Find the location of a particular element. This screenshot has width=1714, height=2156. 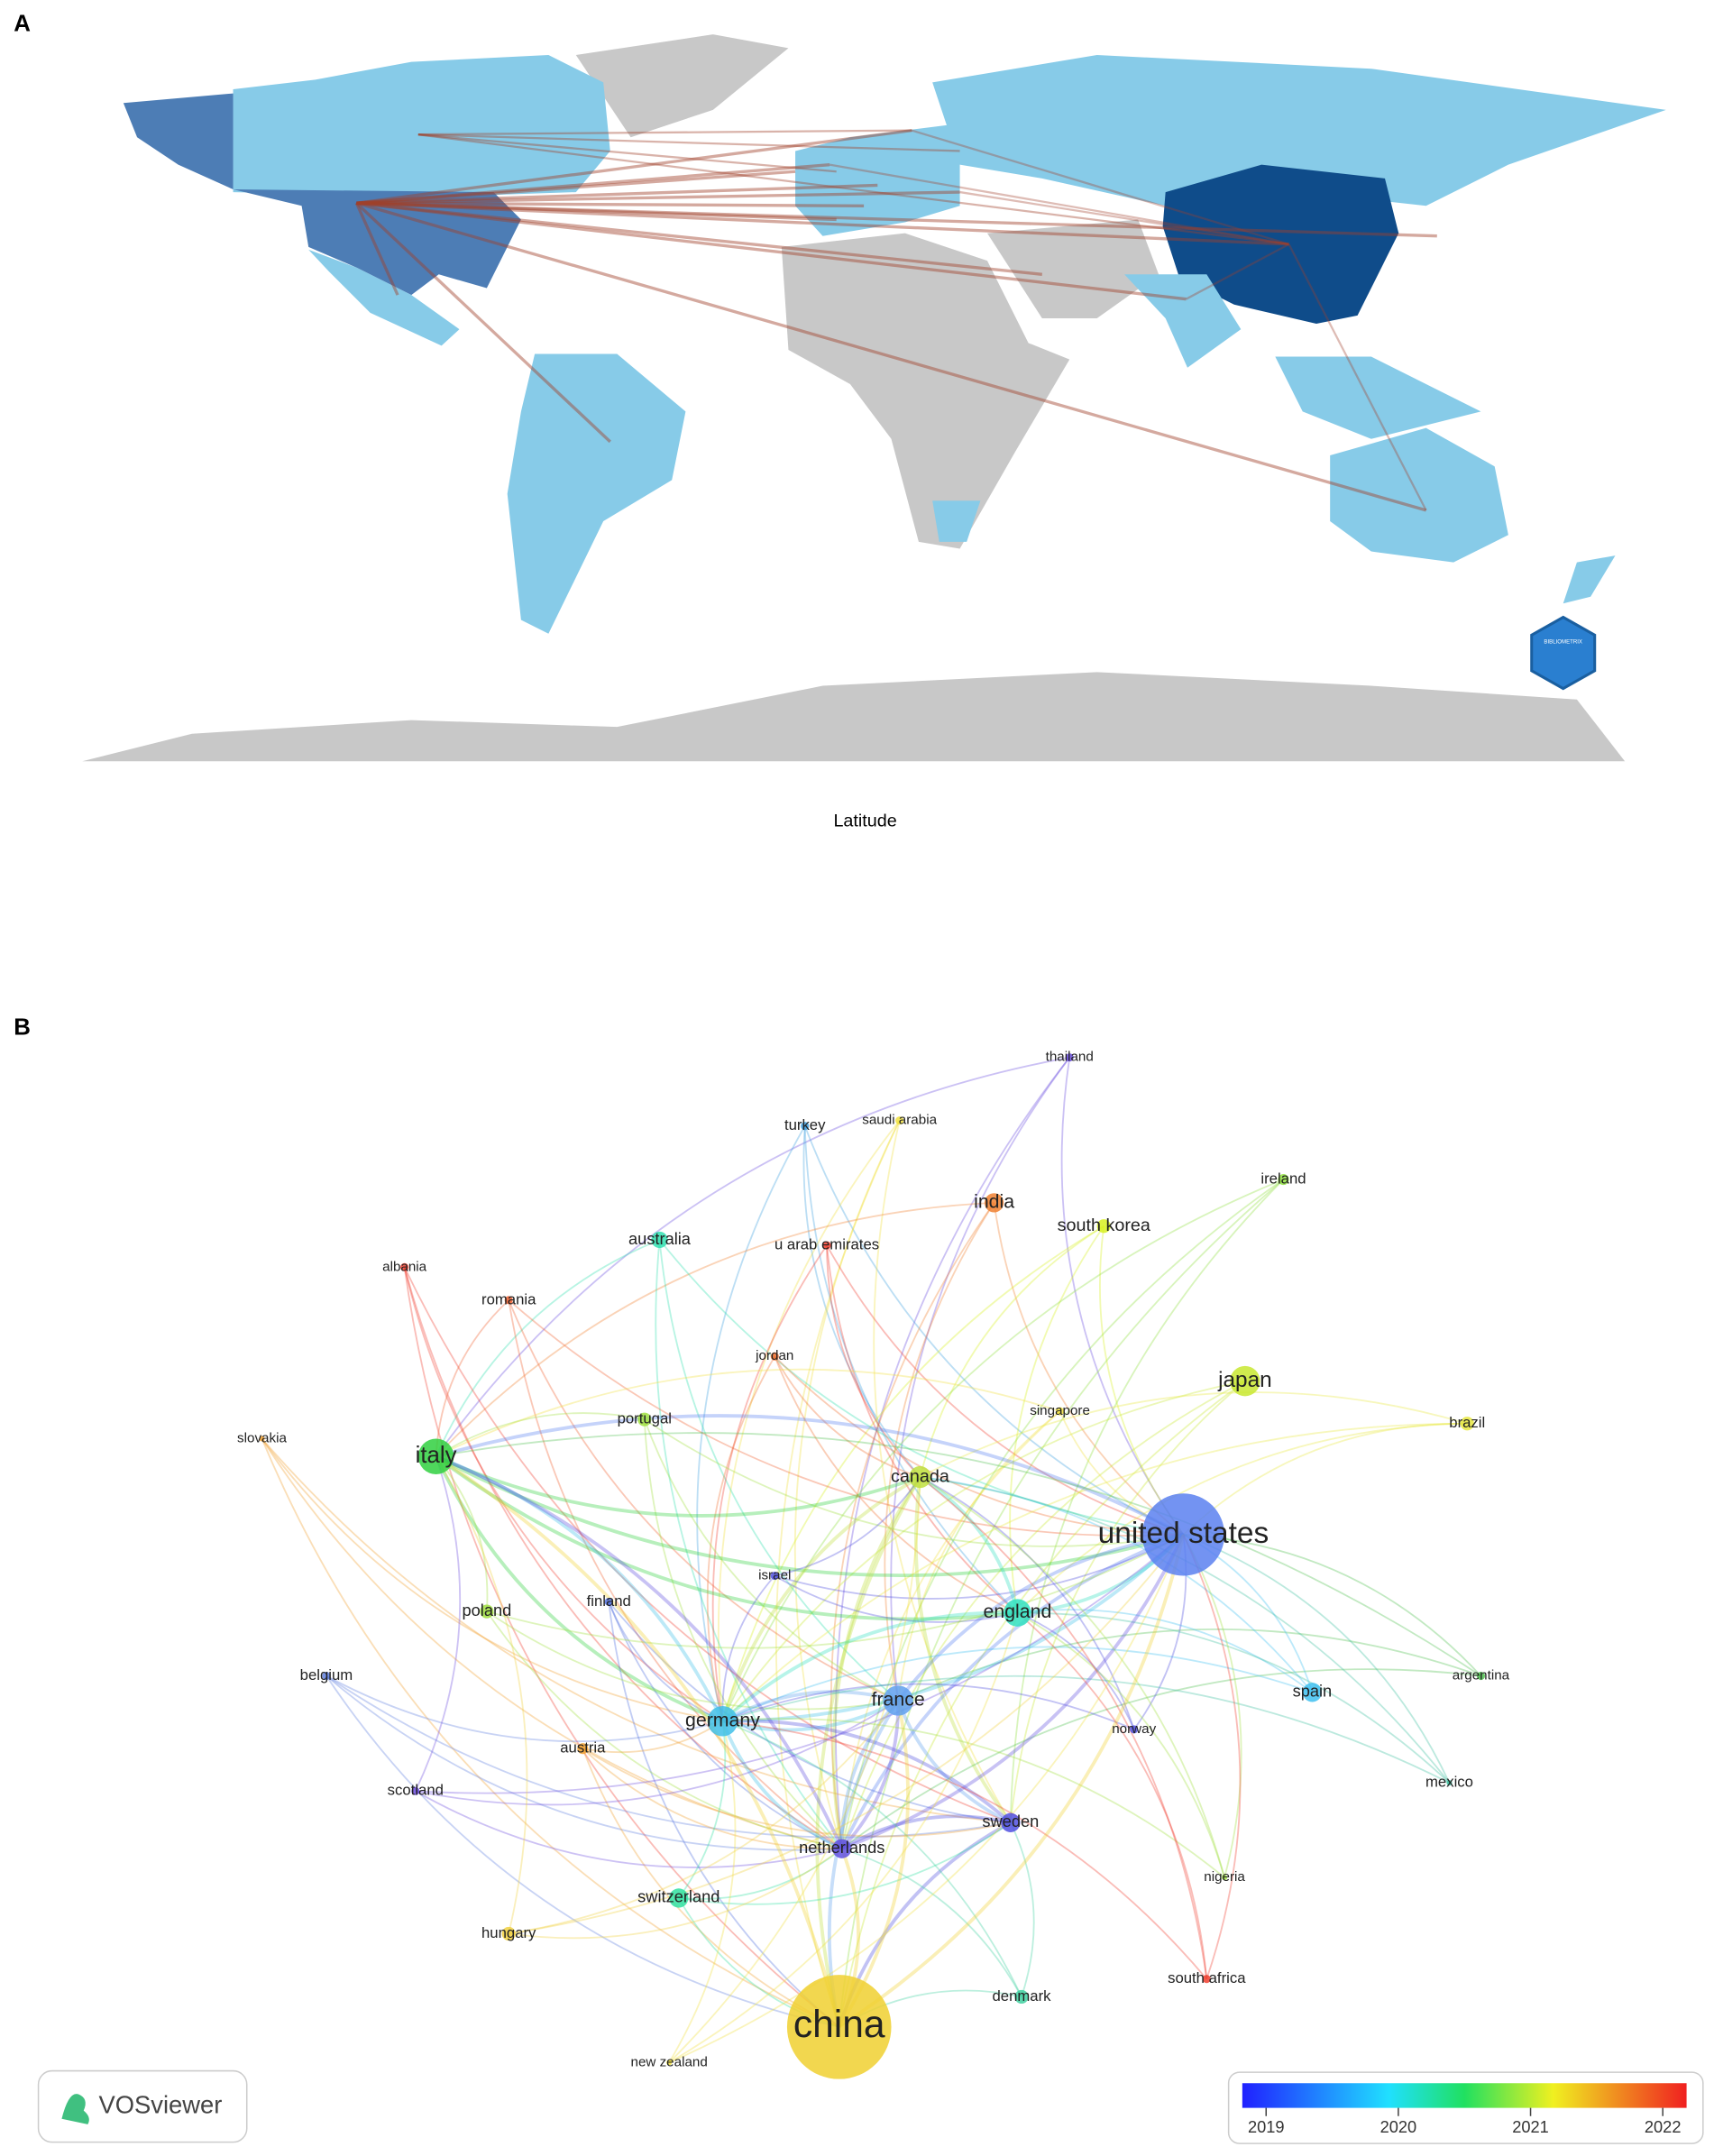

node-label: u arab emirates is located at coordinates (827, 1243).